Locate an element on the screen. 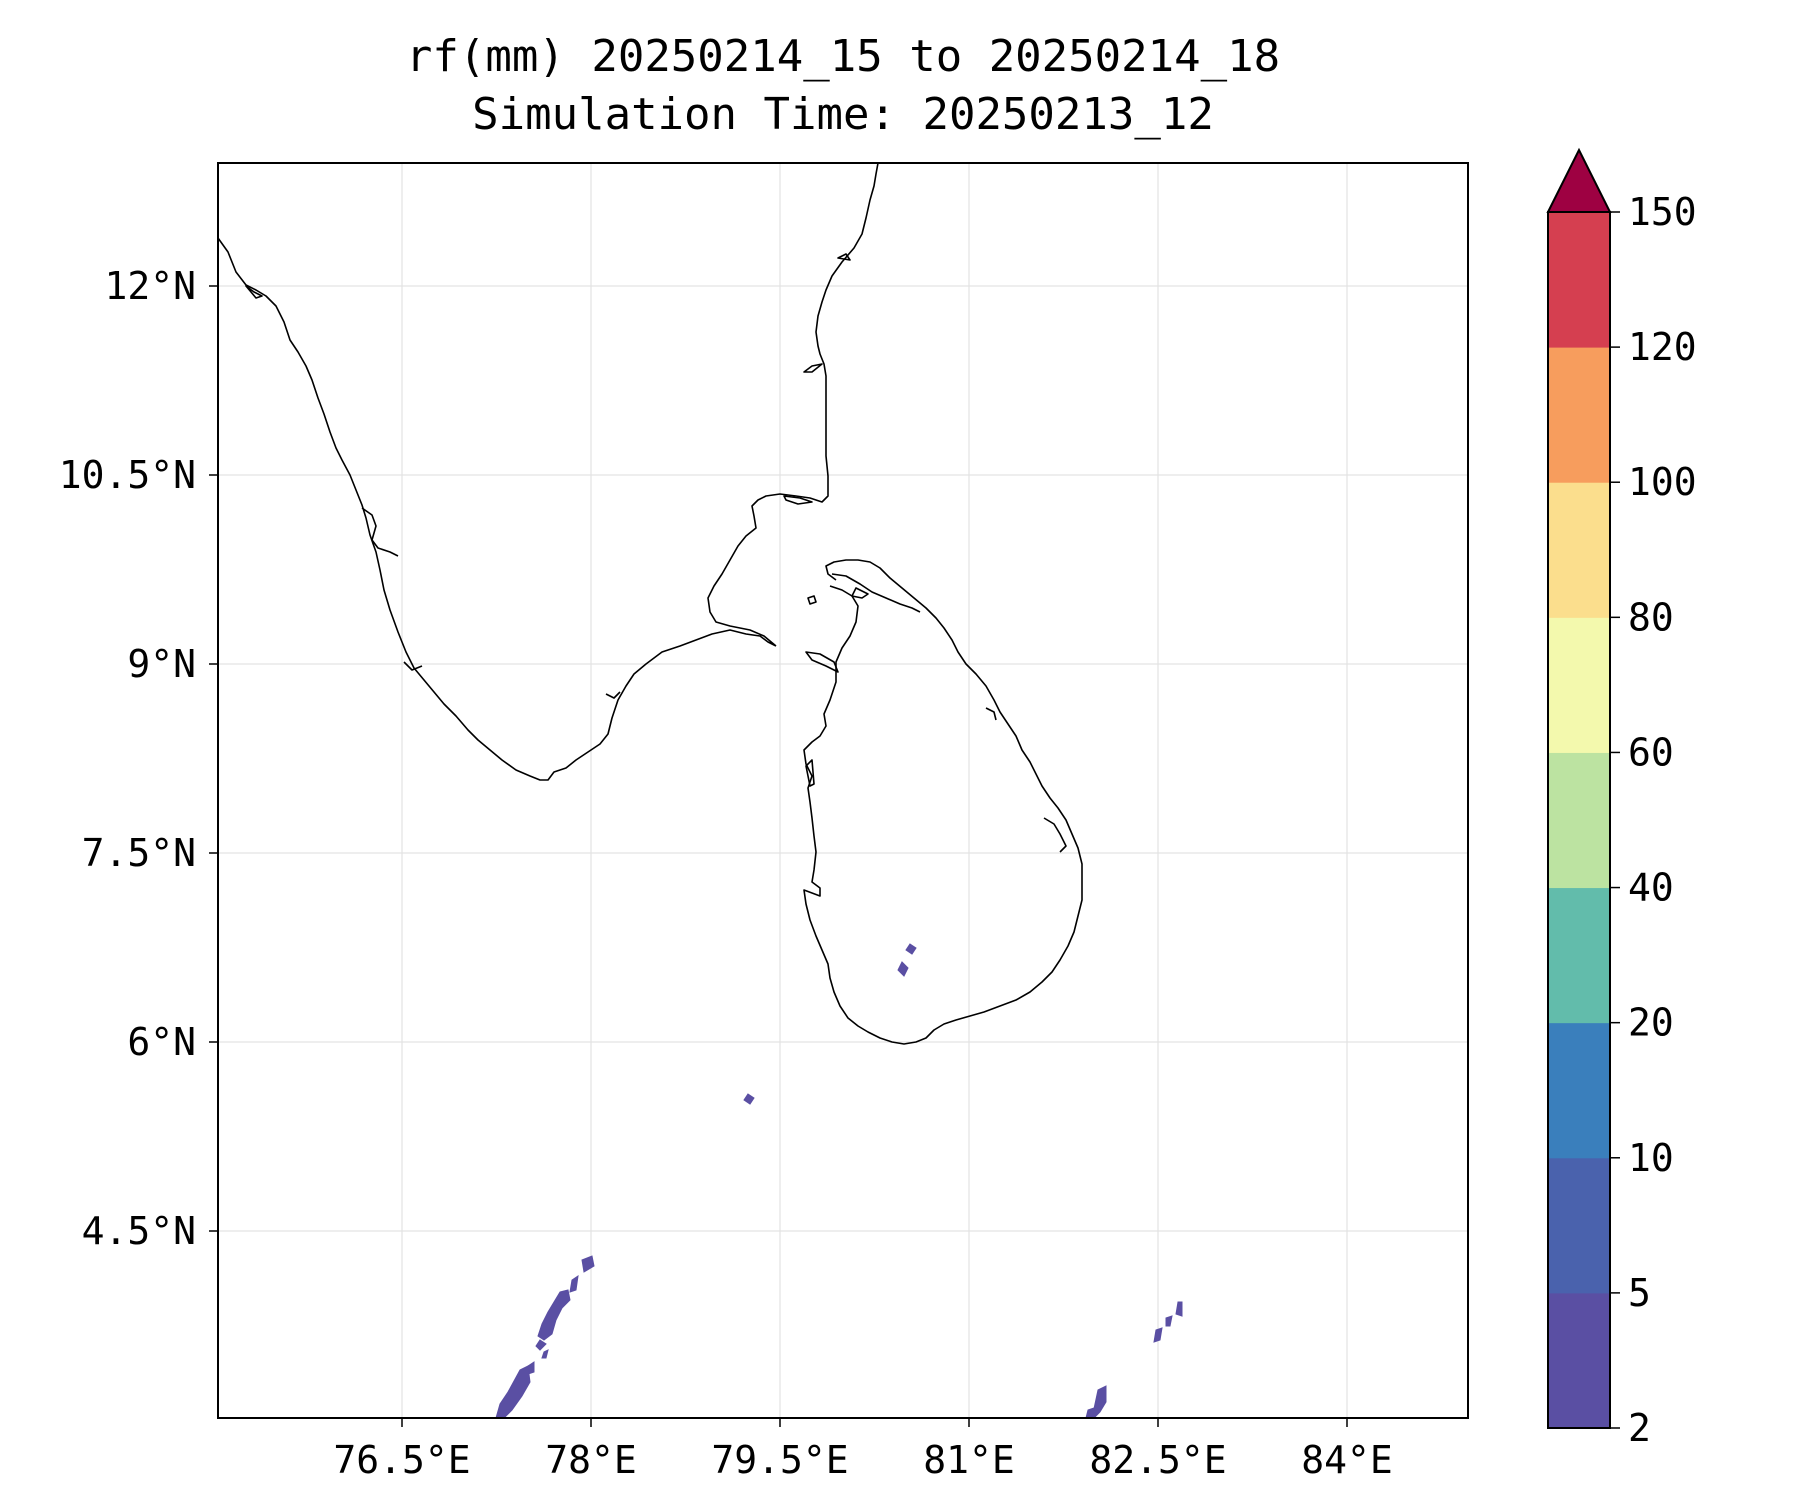  title-line-1: rf(mm) 20250214_15 to 20250214_18 is located at coordinates (843, 56).